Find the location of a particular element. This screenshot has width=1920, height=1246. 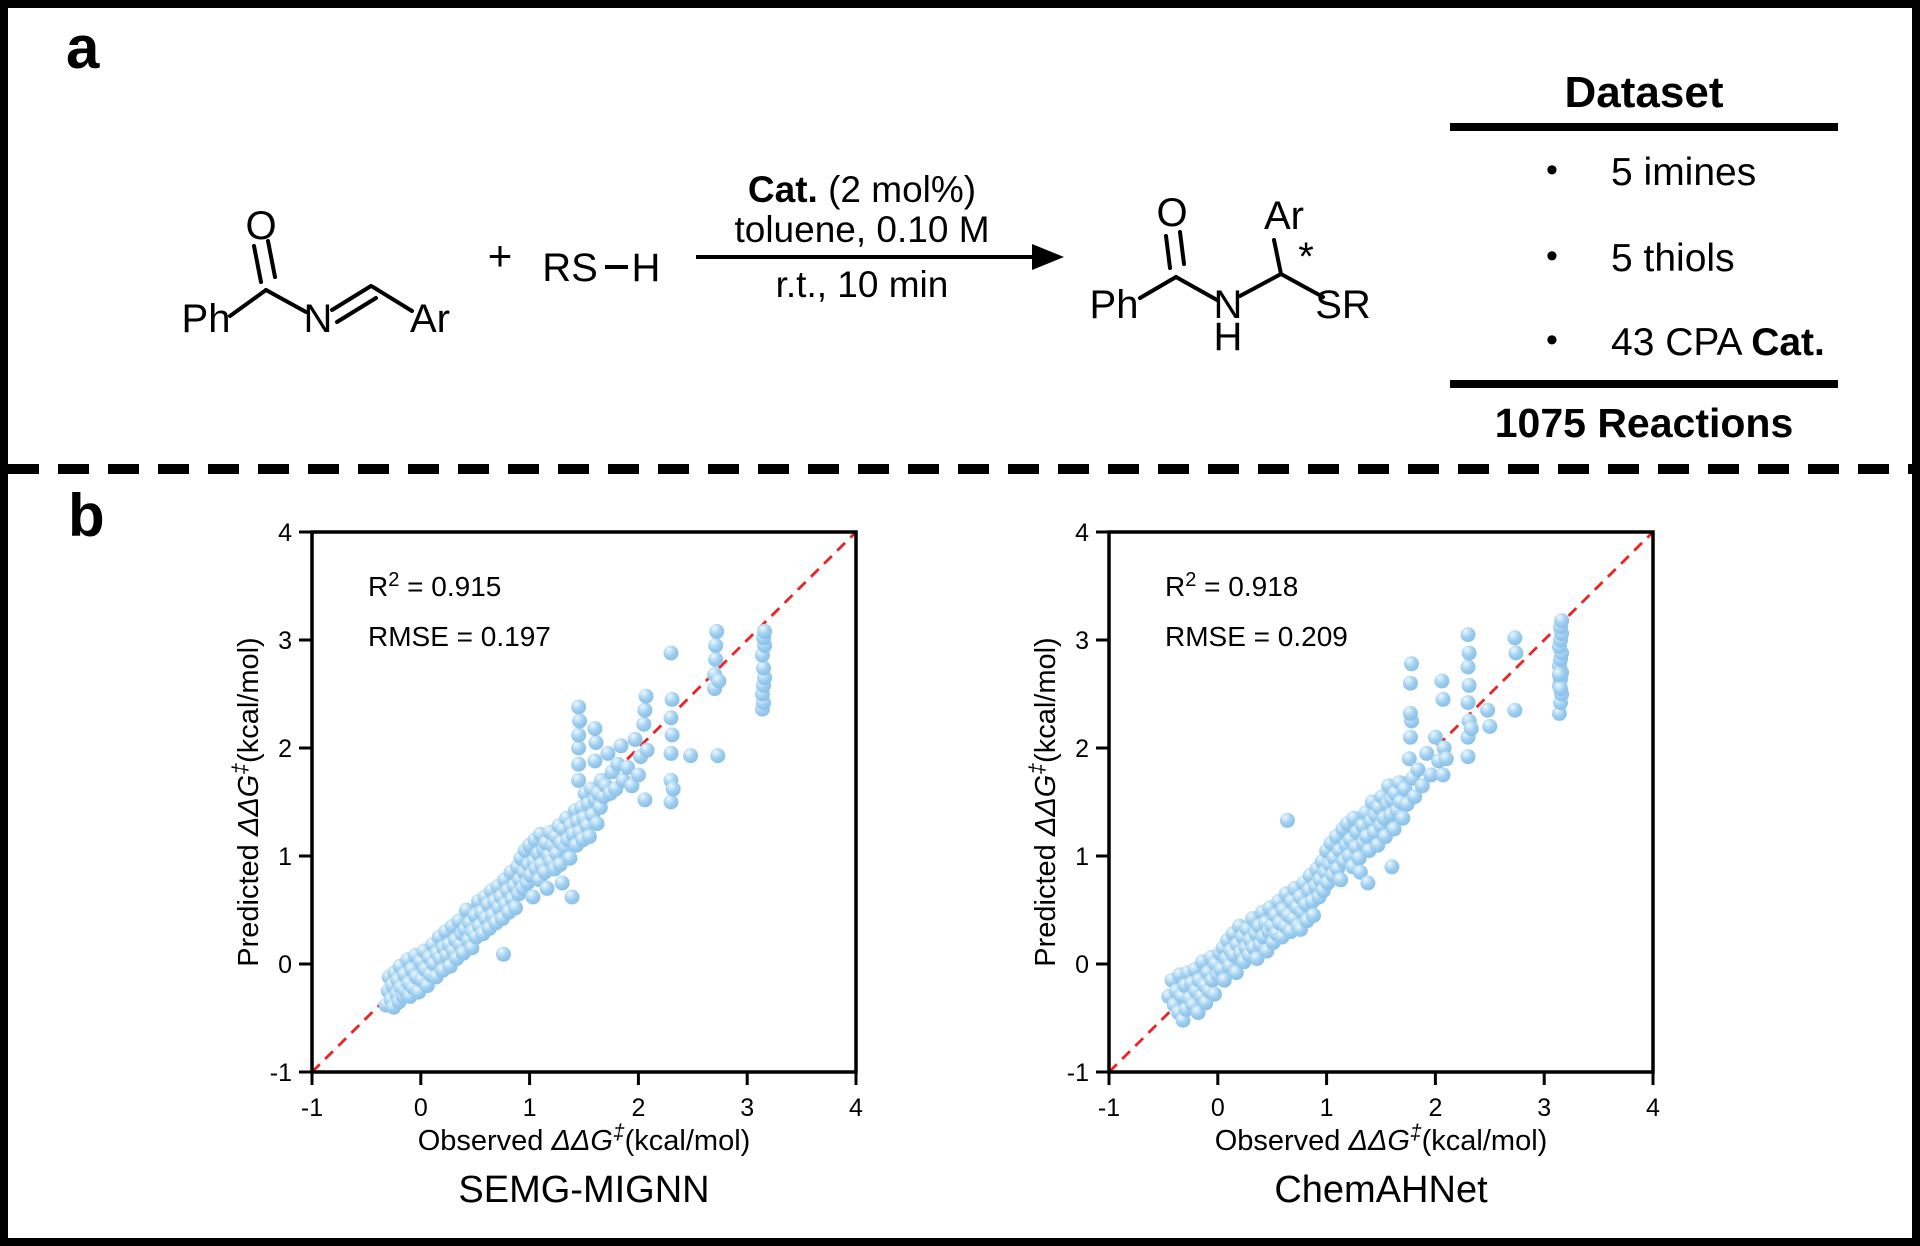

conditions-line1: Cat. (2 mol%) is located at coordinates (862, 189).